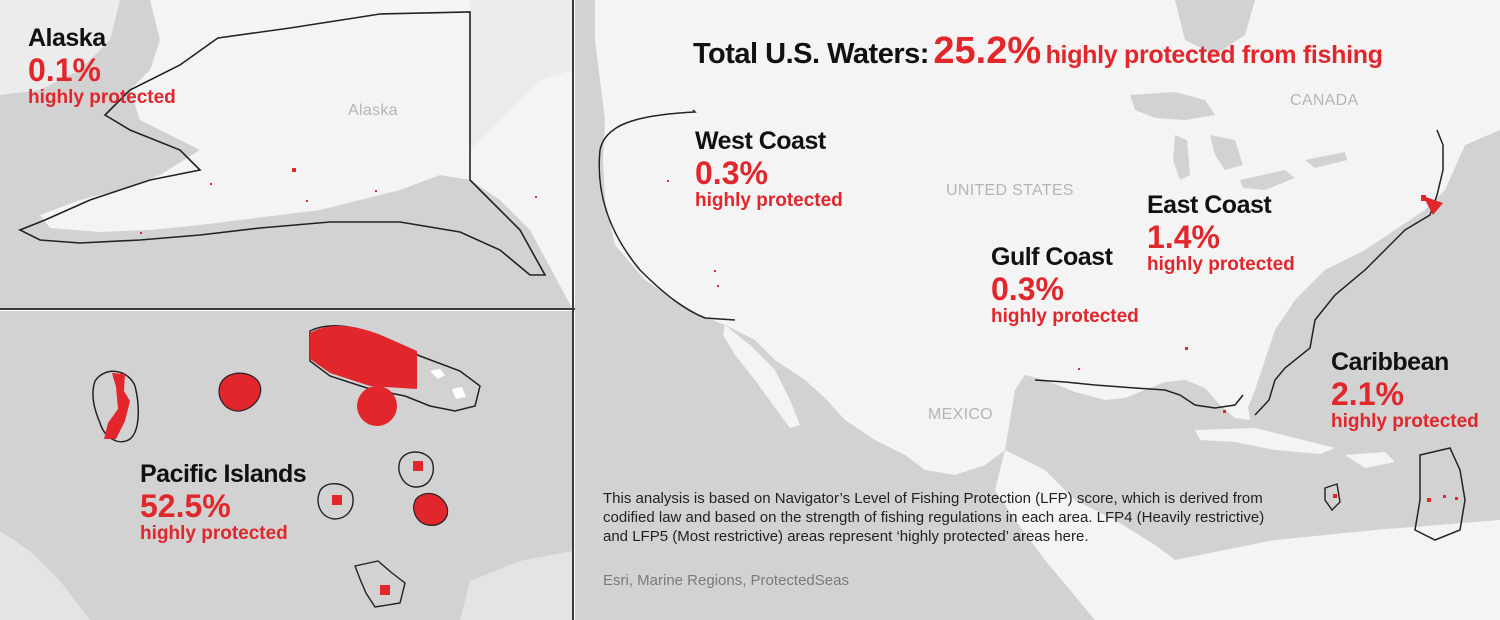 The height and width of the screenshot is (620, 1500). I want to click on puerto-rico-eez-boundary, so click(1440, 494).